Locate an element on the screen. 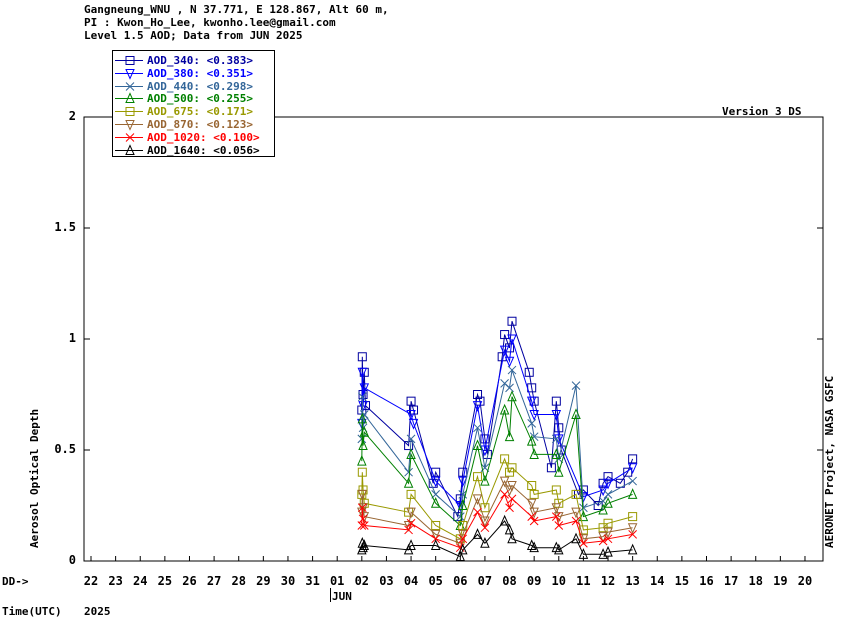 The height and width of the screenshot is (620, 850). x-tick-label: 01 is located at coordinates (337, 581).